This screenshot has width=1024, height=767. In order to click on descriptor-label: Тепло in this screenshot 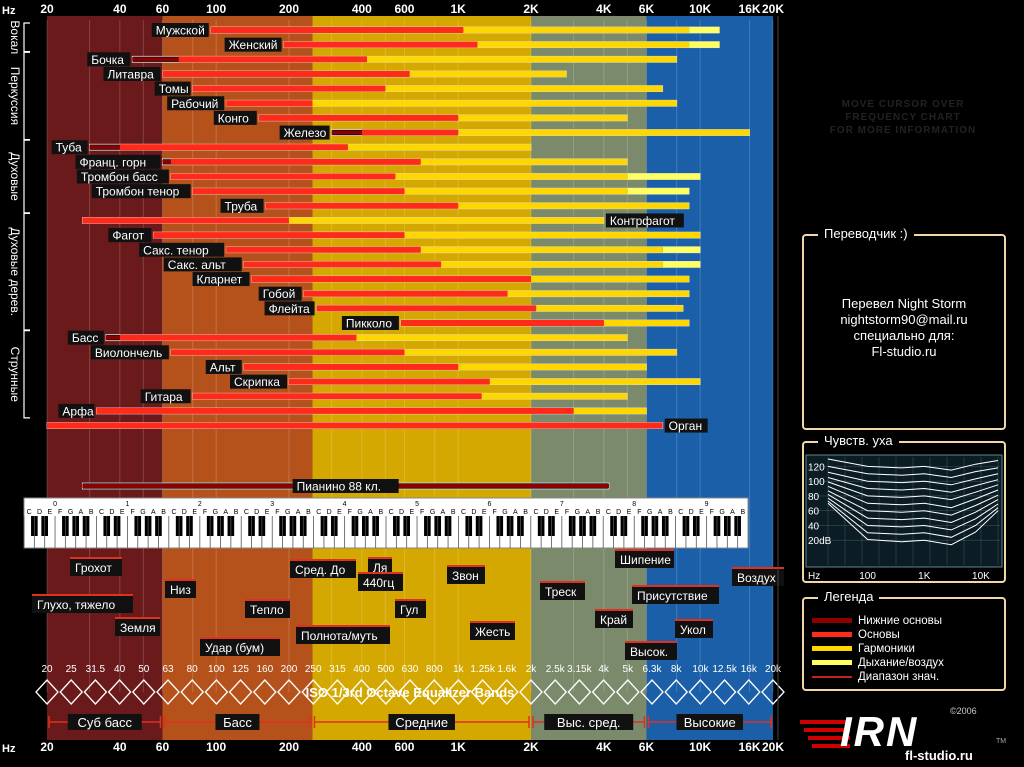, I will do `click(267, 610)`.